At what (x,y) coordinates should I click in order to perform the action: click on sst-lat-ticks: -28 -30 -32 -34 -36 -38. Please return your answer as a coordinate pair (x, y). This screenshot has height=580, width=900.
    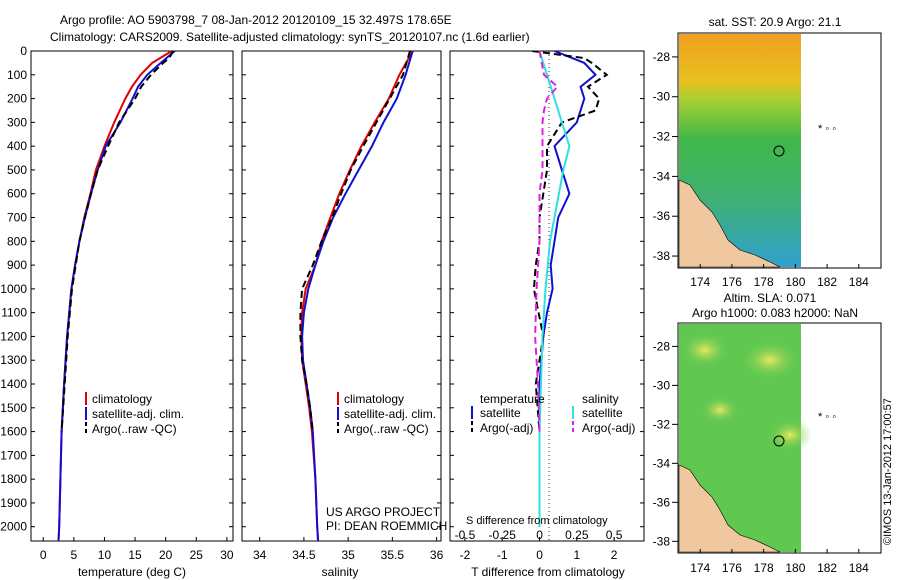
    Looking at the image, I should click on (665, 156).